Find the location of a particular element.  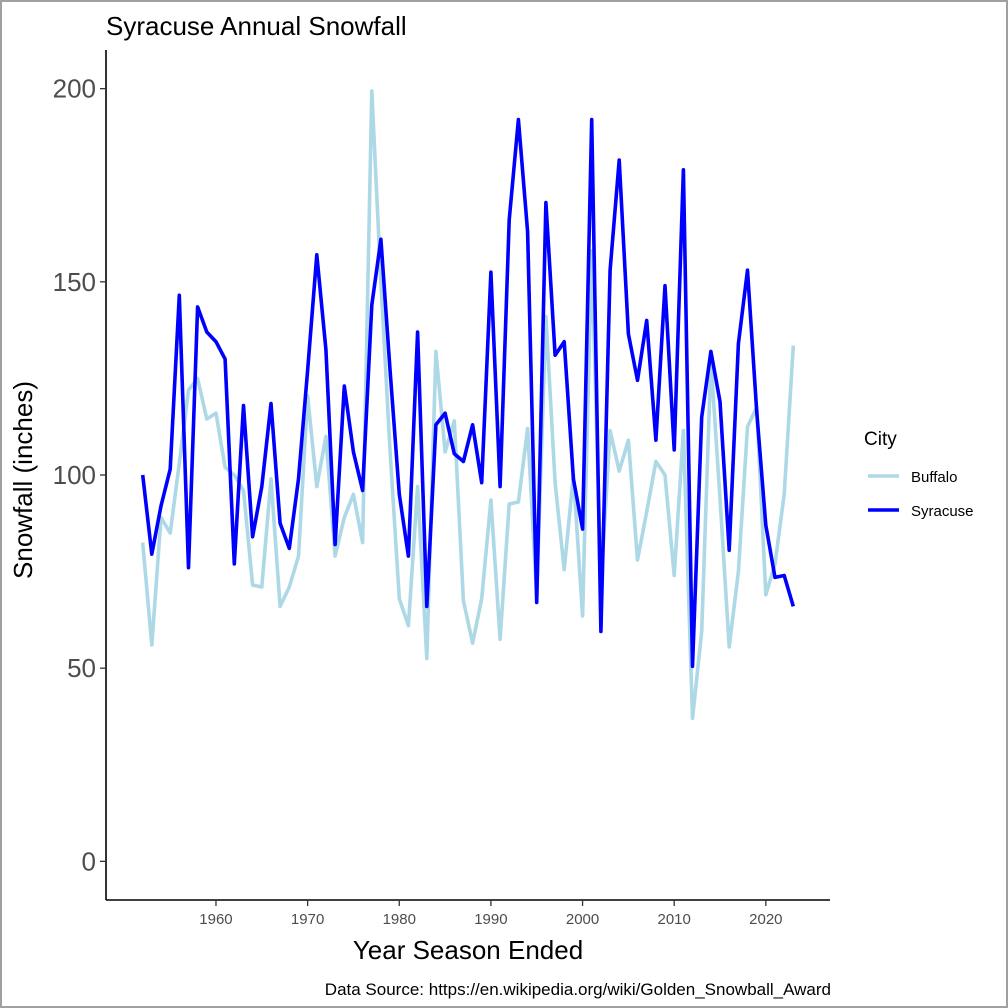

legend-label-syracuse: Syracuse is located at coordinates (942, 511).